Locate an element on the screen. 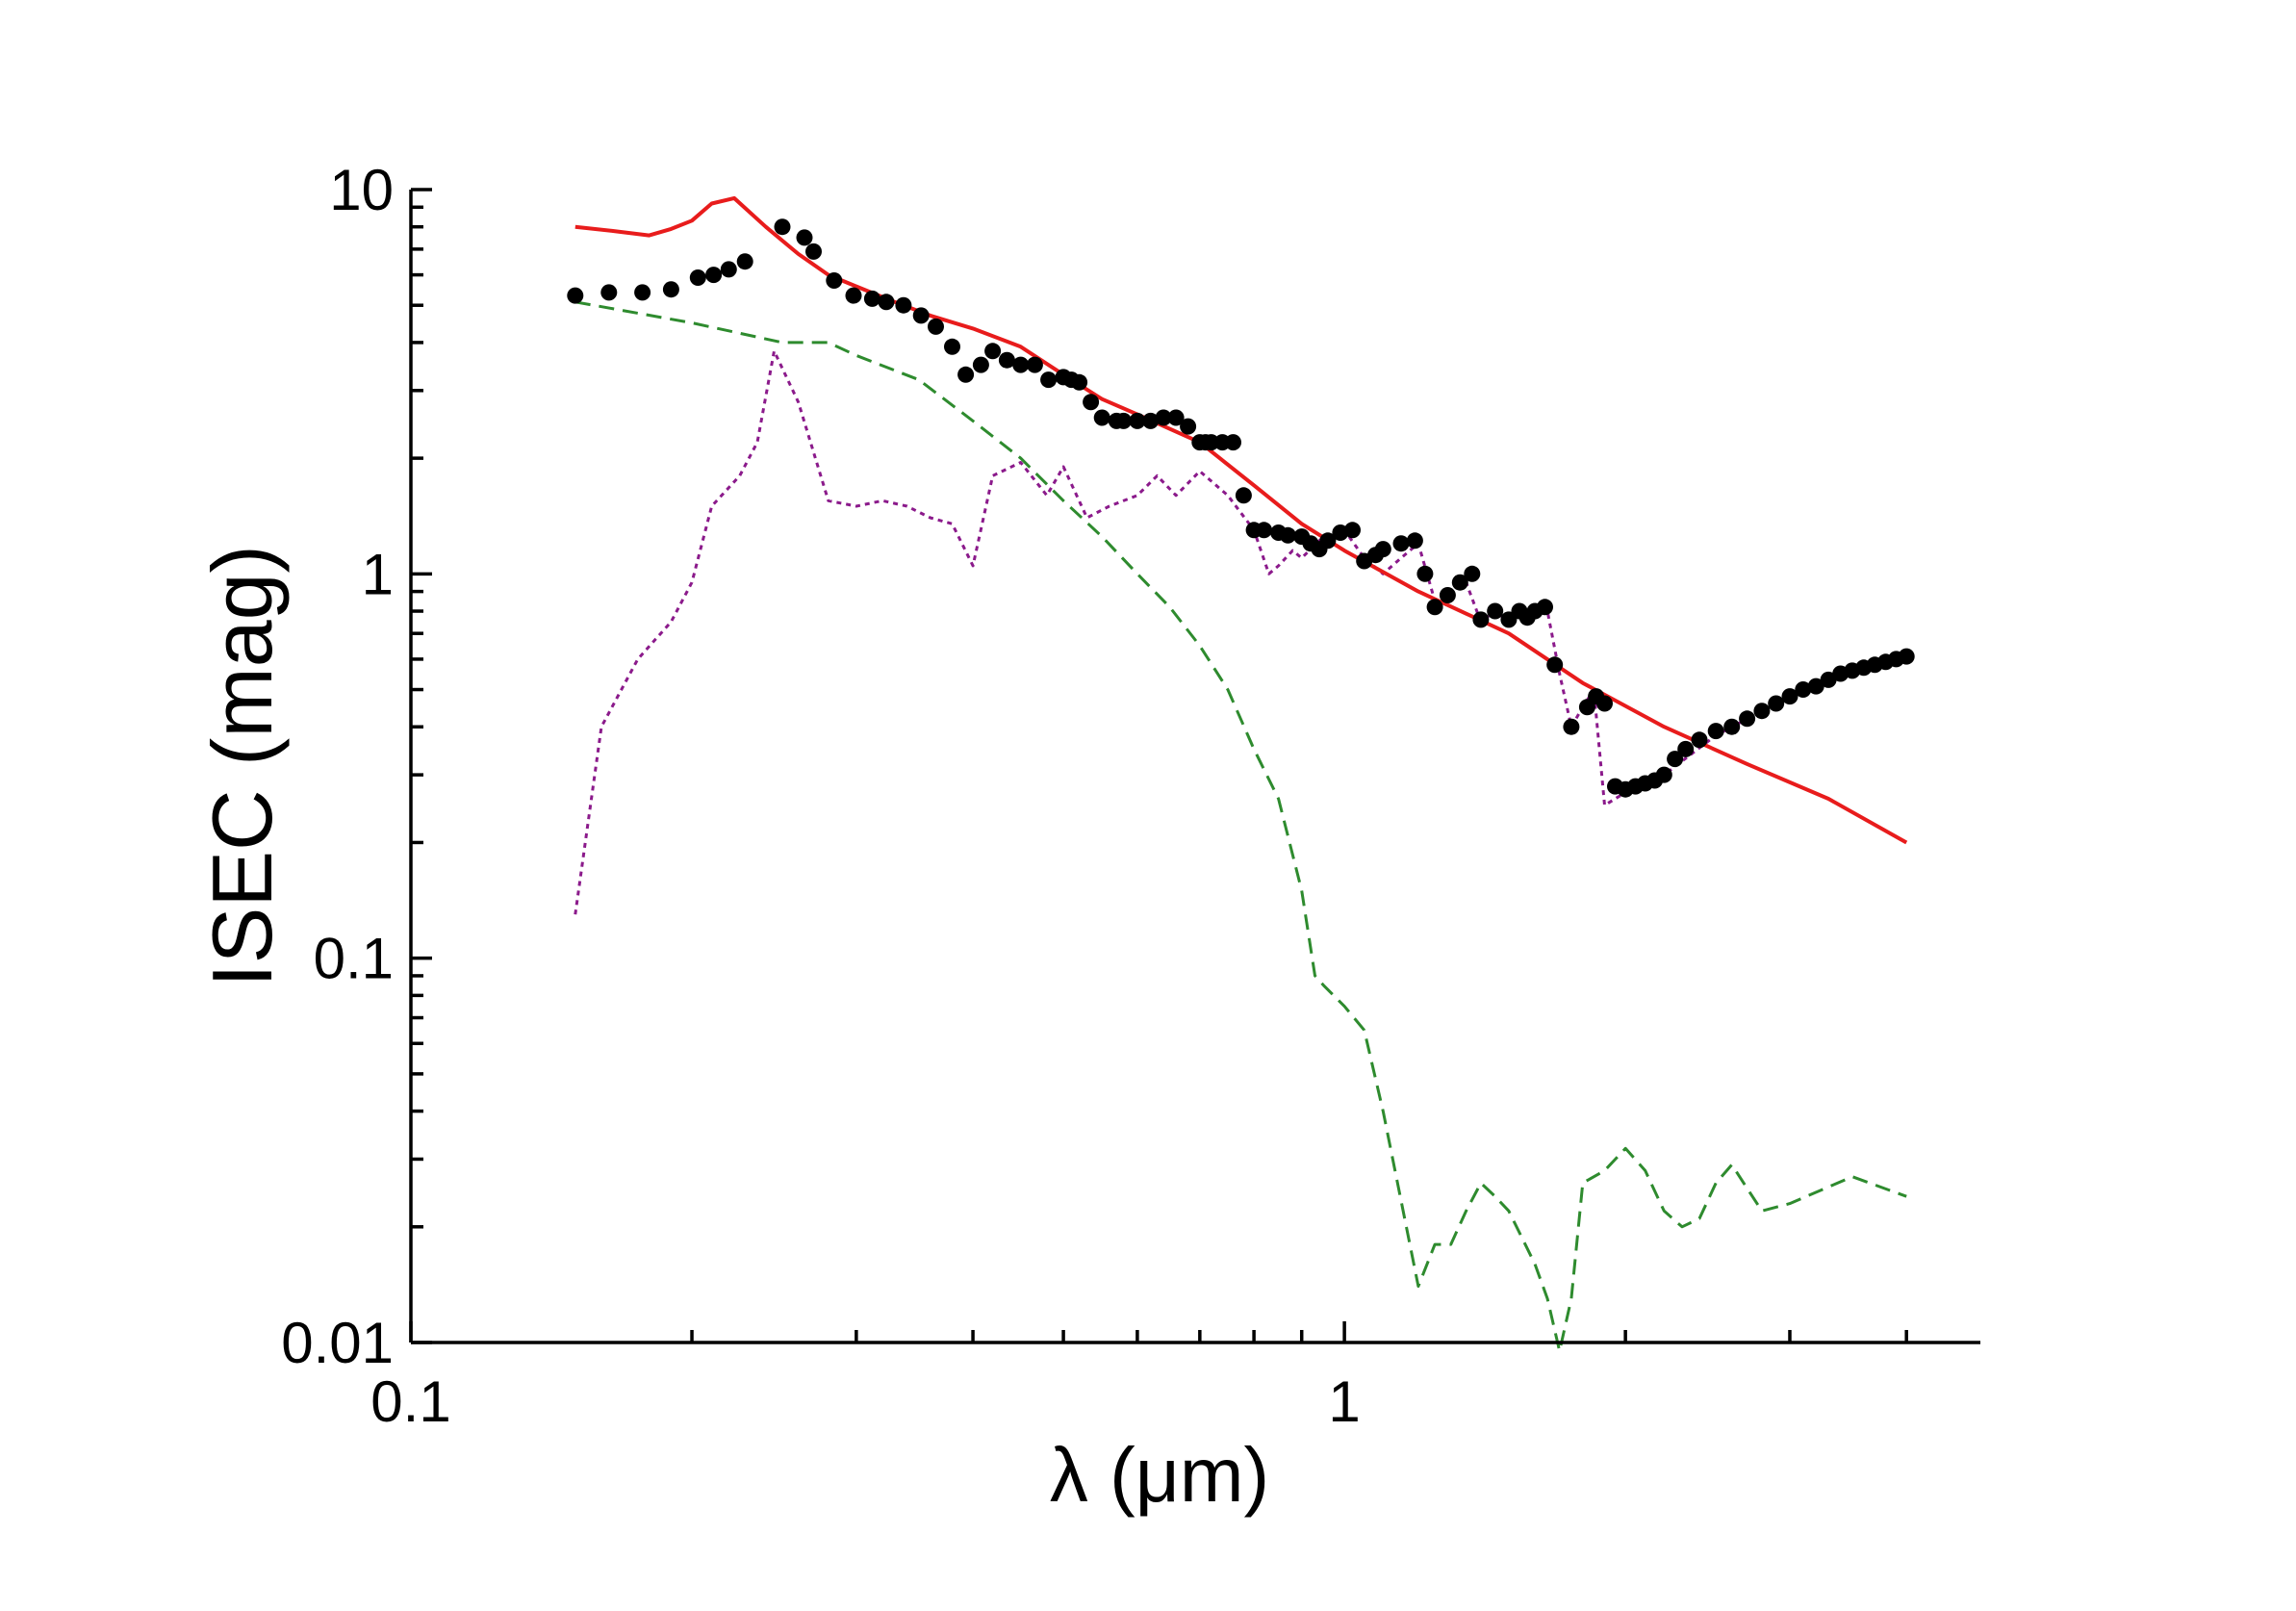  y-tick-label: 0.1 is located at coordinates (354, 959).